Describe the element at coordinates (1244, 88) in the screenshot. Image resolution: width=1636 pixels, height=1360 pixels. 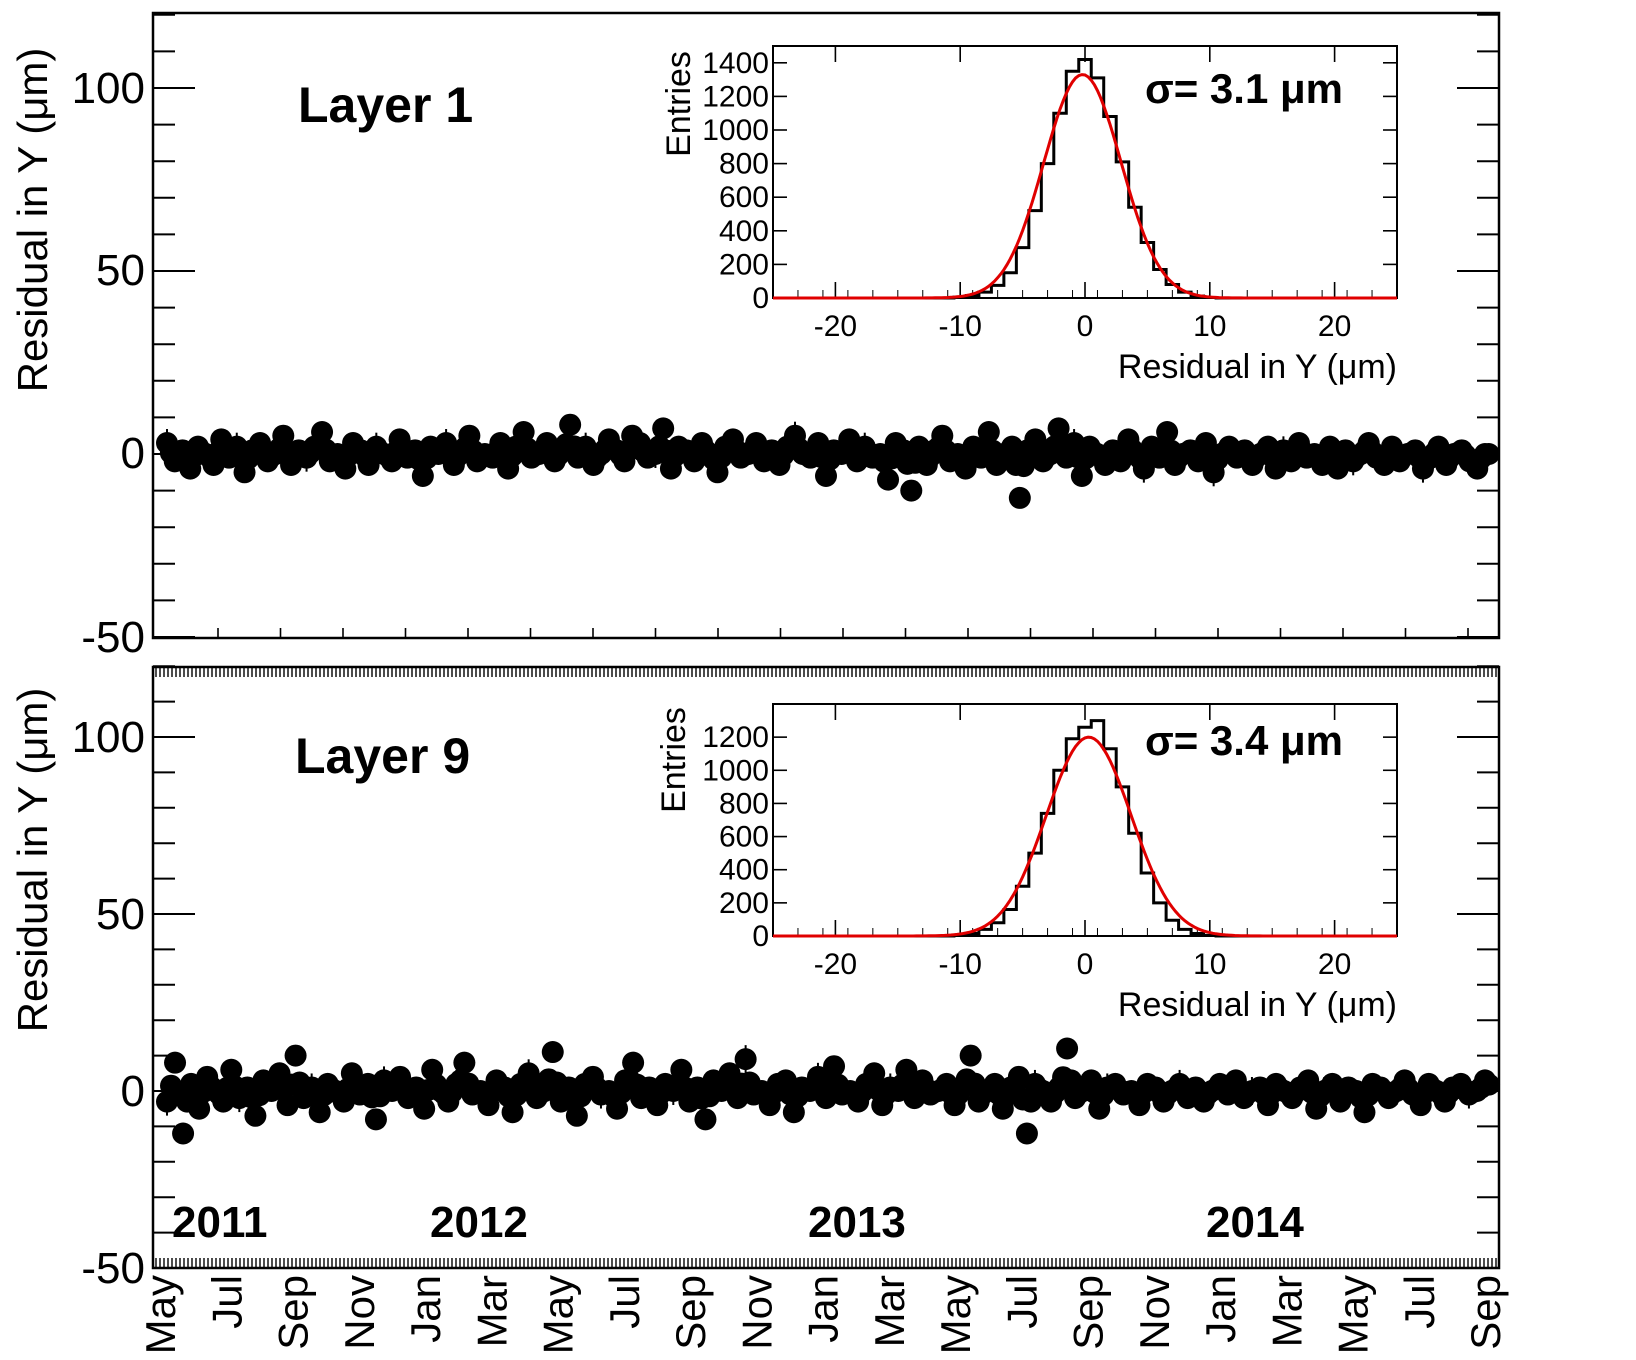
I see `top-inset-sigma-label: σ= 3.1 μm` at that location.